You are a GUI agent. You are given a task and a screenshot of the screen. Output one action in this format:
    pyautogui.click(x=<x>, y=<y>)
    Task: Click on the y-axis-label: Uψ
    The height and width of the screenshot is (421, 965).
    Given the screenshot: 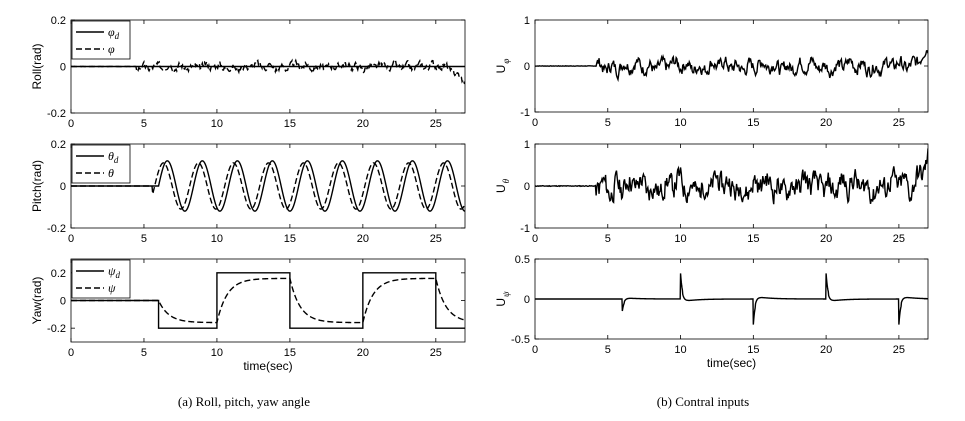 What is the action you would take?
    pyautogui.click(x=502, y=299)
    